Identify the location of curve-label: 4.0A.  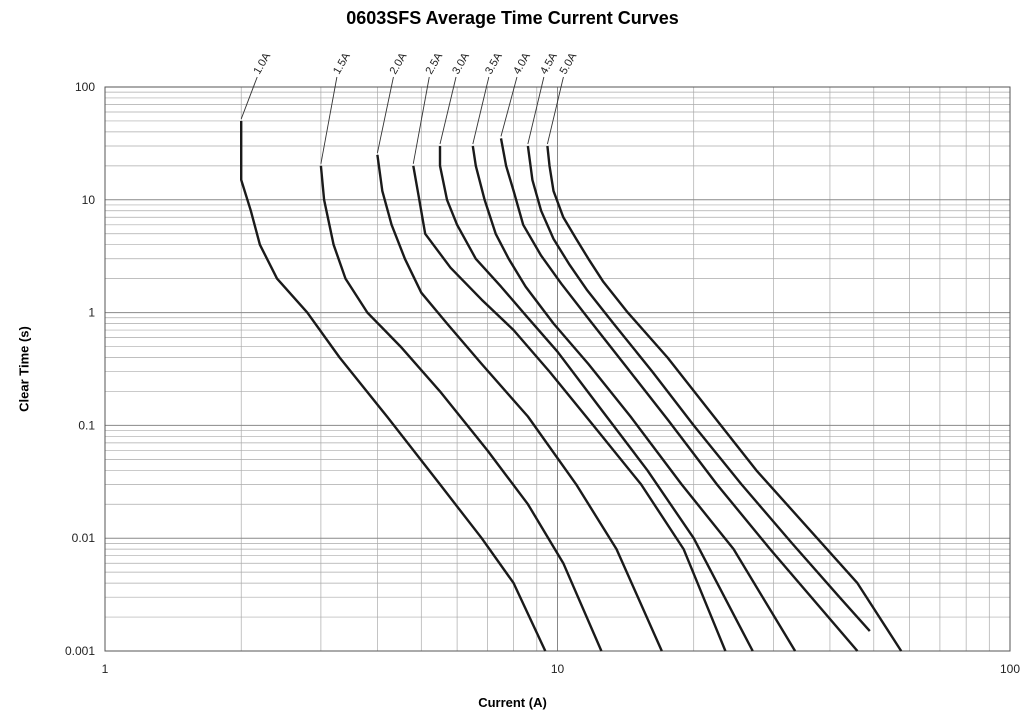
(522, 63).